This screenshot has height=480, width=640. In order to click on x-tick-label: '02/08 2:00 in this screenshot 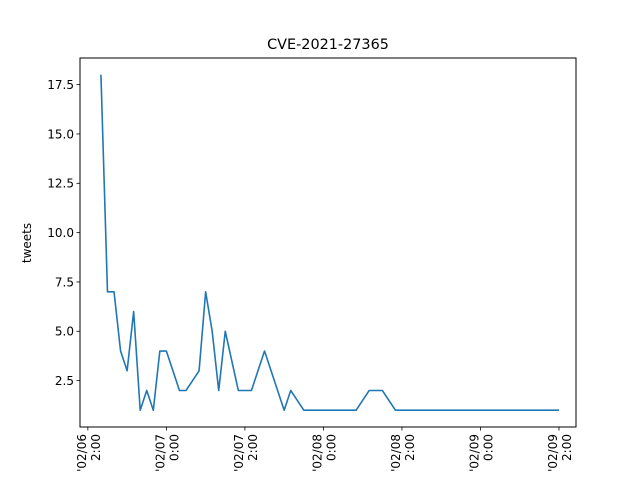, I will do `click(403, 453)`.